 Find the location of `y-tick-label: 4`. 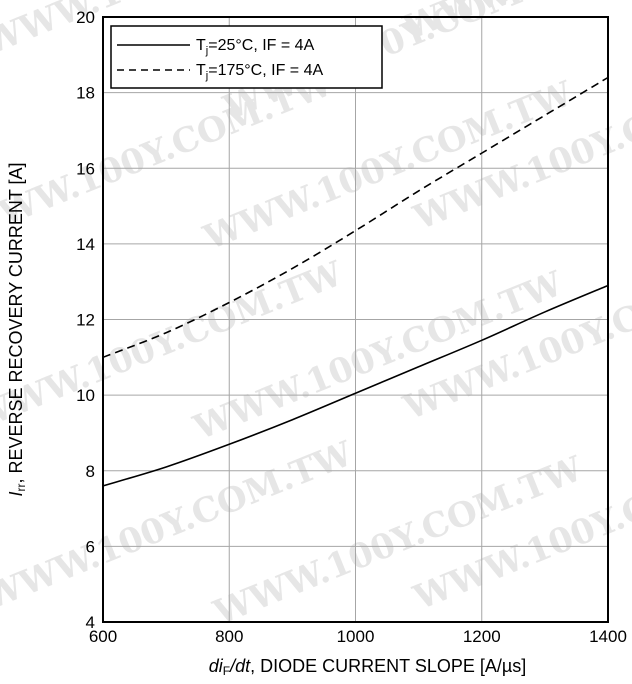

y-tick-label: 4 is located at coordinates (90, 622).